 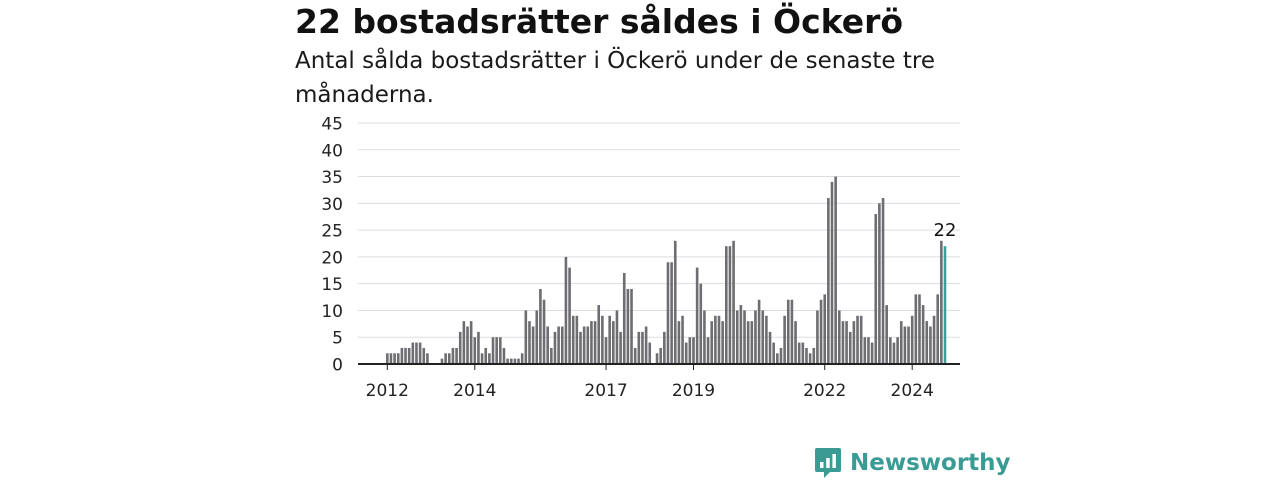 What do you see at coordinates (332, 258) in the screenshot?
I see `y-tick-label: 20` at bounding box center [332, 258].